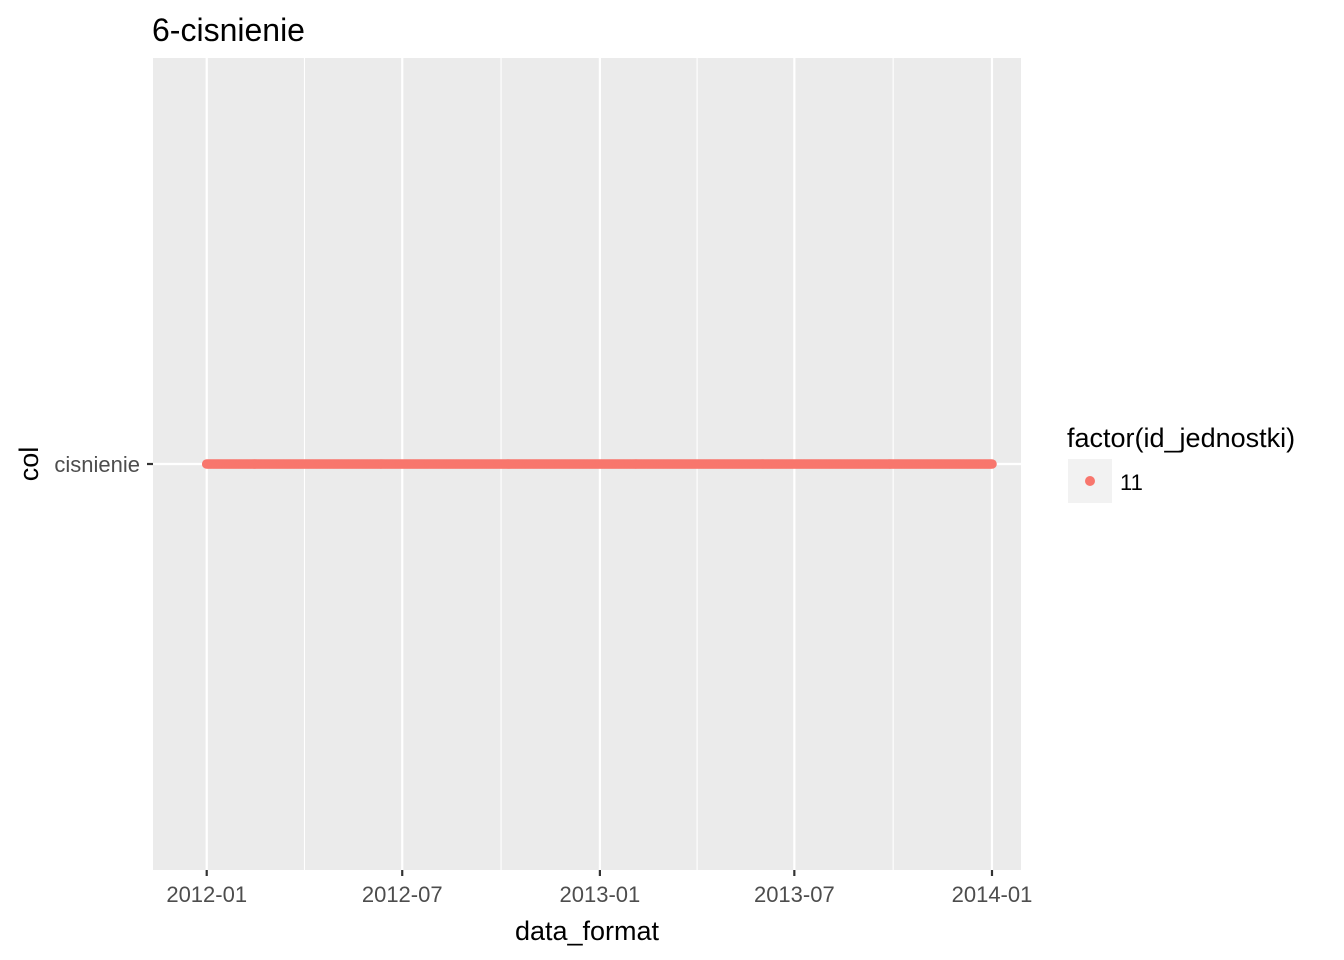  I want to click on chart-title: 6-cisnienie, so click(228, 30).